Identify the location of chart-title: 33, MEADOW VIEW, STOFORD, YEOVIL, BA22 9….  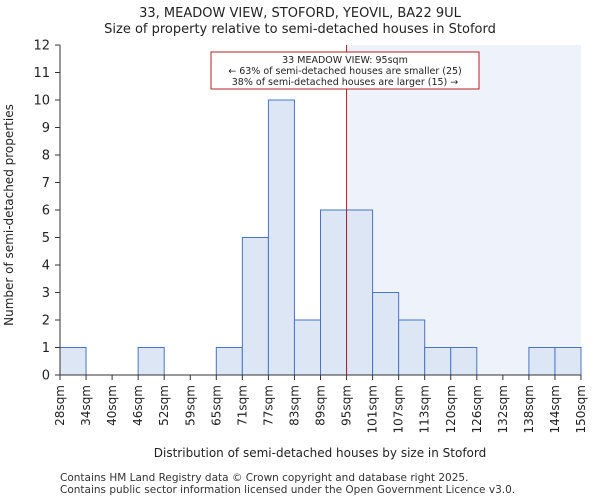
(300, 13).